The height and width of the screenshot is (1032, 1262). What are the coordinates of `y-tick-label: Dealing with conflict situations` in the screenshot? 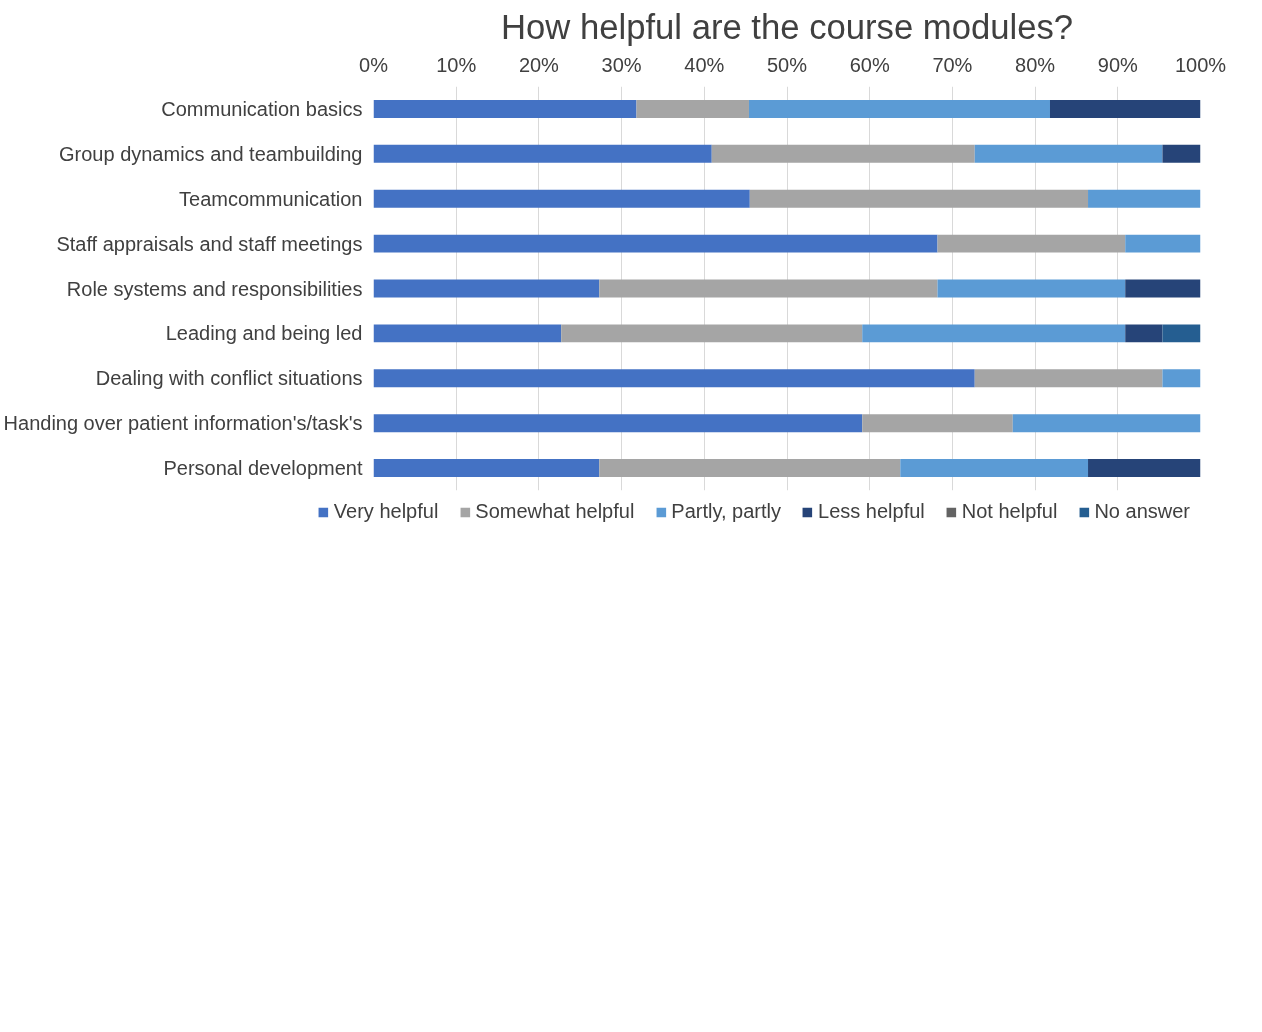 It's located at (229, 378).